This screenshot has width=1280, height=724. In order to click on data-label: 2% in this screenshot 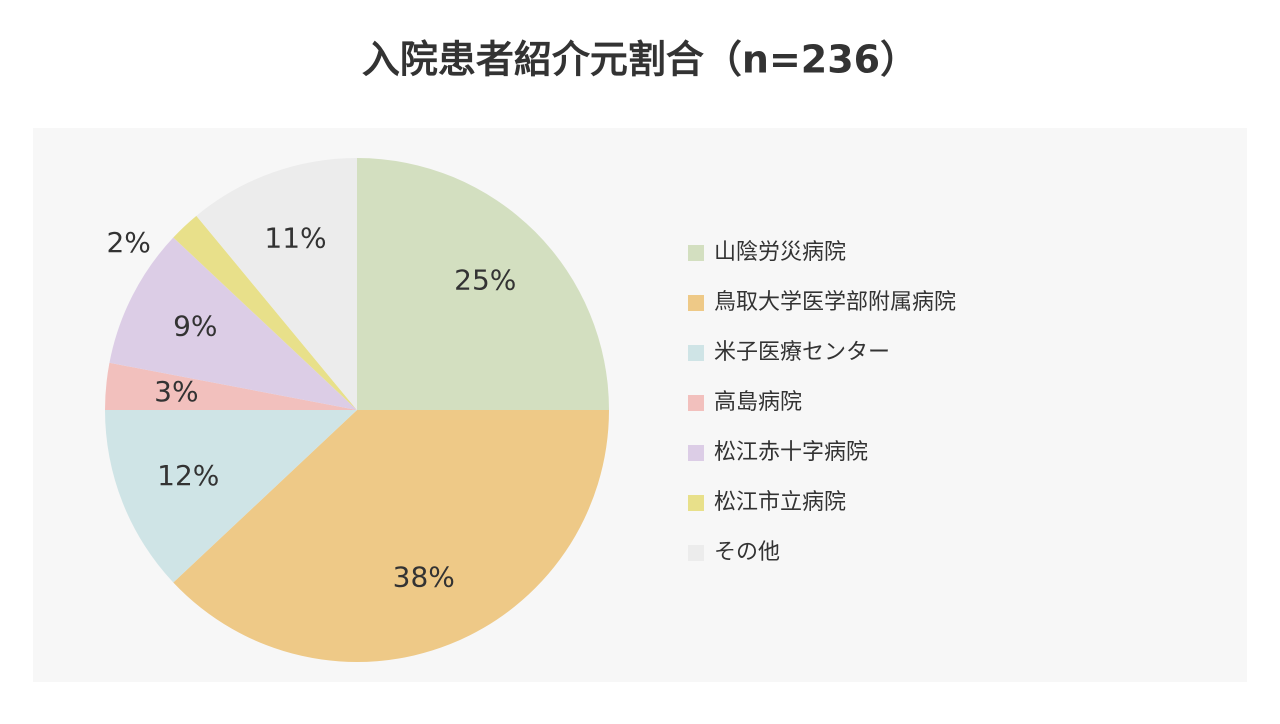, I will do `click(128, 242)`.